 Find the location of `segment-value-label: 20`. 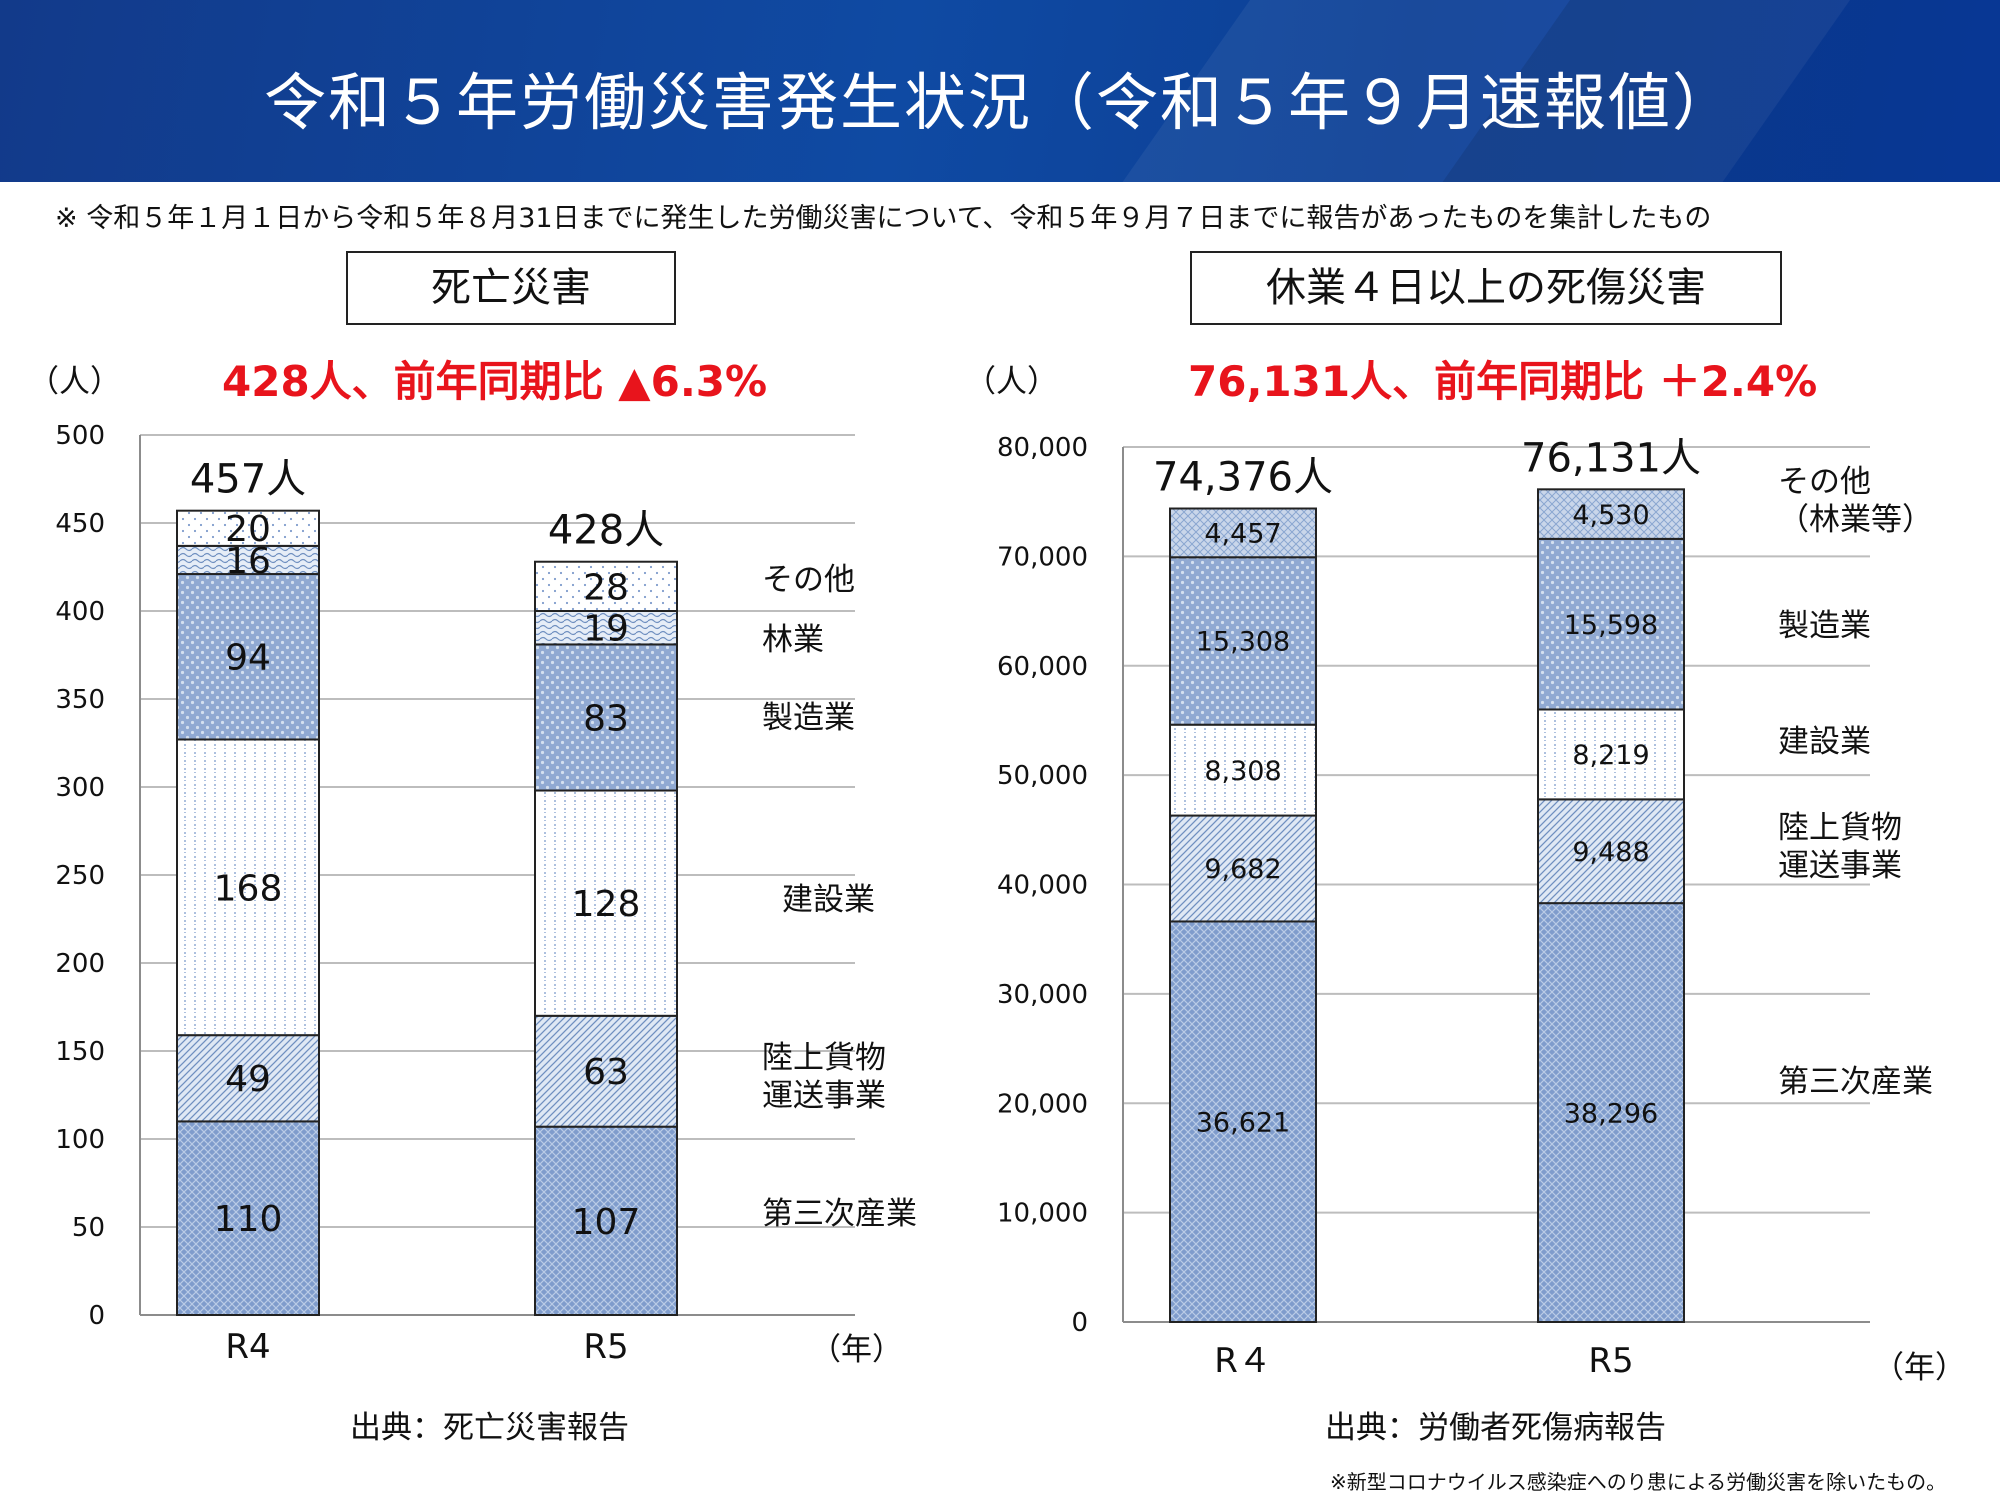

segment-value-label: 20 is located at coordinates (248, 529).